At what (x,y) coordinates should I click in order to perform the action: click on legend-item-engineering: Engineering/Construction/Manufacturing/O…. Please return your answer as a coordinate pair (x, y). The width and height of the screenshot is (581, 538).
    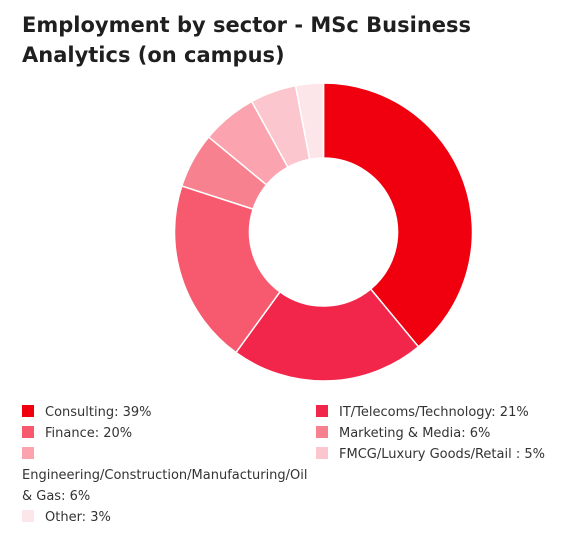
    Looking at the image, I should click on (170, 475).